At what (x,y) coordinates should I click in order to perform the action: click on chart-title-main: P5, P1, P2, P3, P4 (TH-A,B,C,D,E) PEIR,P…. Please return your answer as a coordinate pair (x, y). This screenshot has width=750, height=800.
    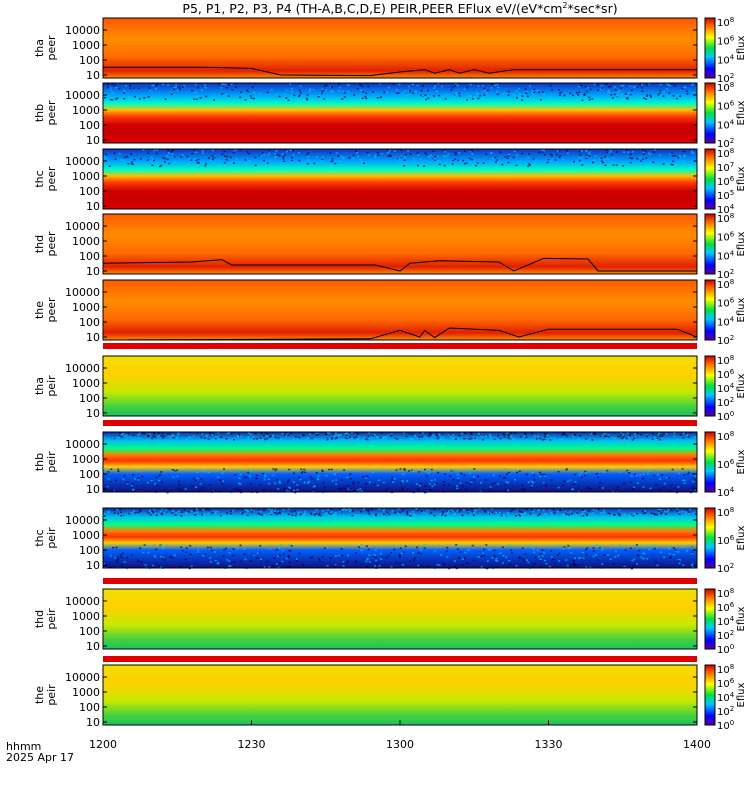
    Looking at the image, I should click on (372, 8).